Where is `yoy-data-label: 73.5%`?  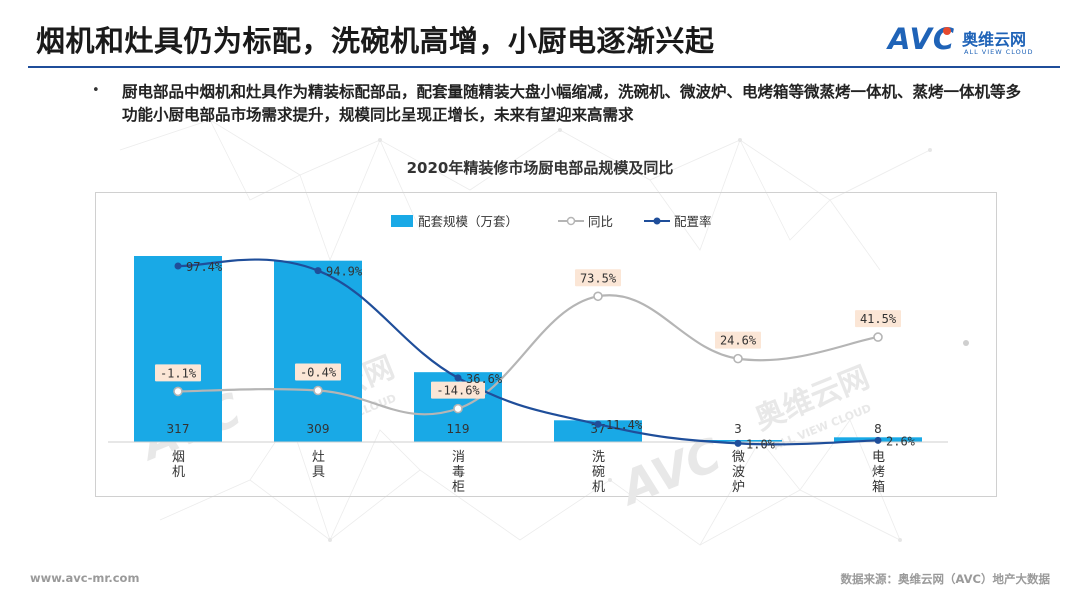
yoy-data-label: 73.5% is located at coordinates (598, 278).